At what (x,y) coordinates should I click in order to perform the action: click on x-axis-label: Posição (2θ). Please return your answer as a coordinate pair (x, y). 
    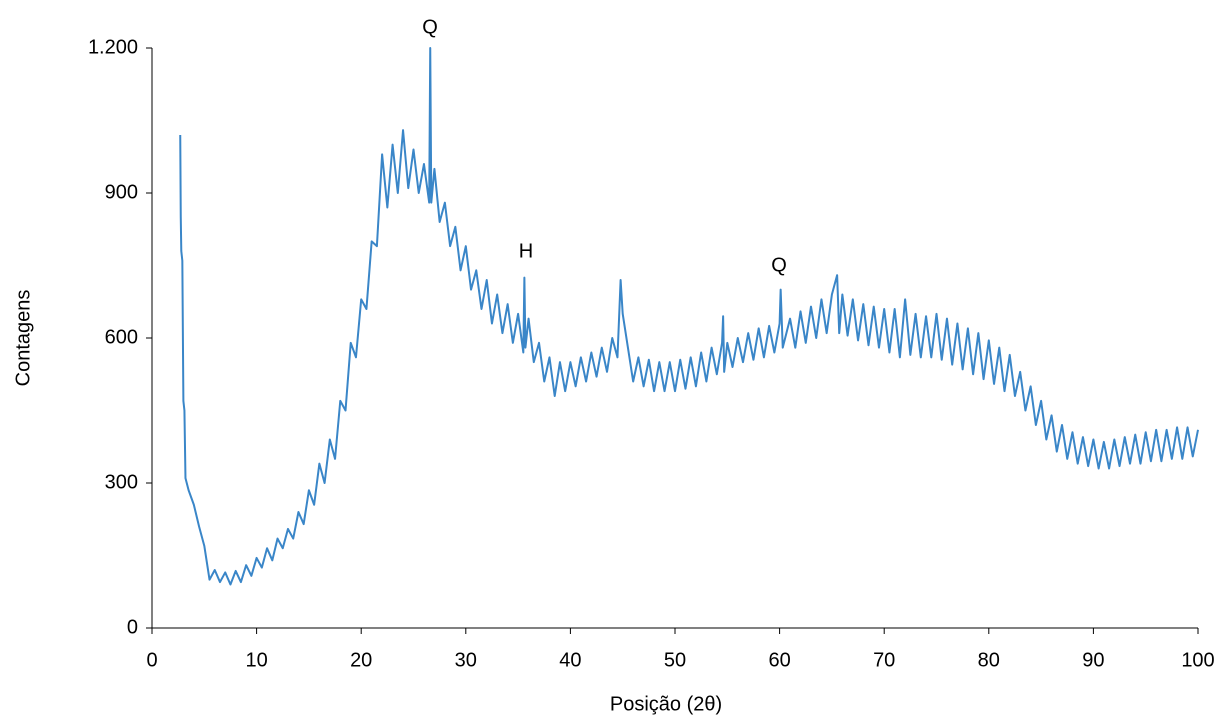
    Looking at the image, I should click on (666, 704).